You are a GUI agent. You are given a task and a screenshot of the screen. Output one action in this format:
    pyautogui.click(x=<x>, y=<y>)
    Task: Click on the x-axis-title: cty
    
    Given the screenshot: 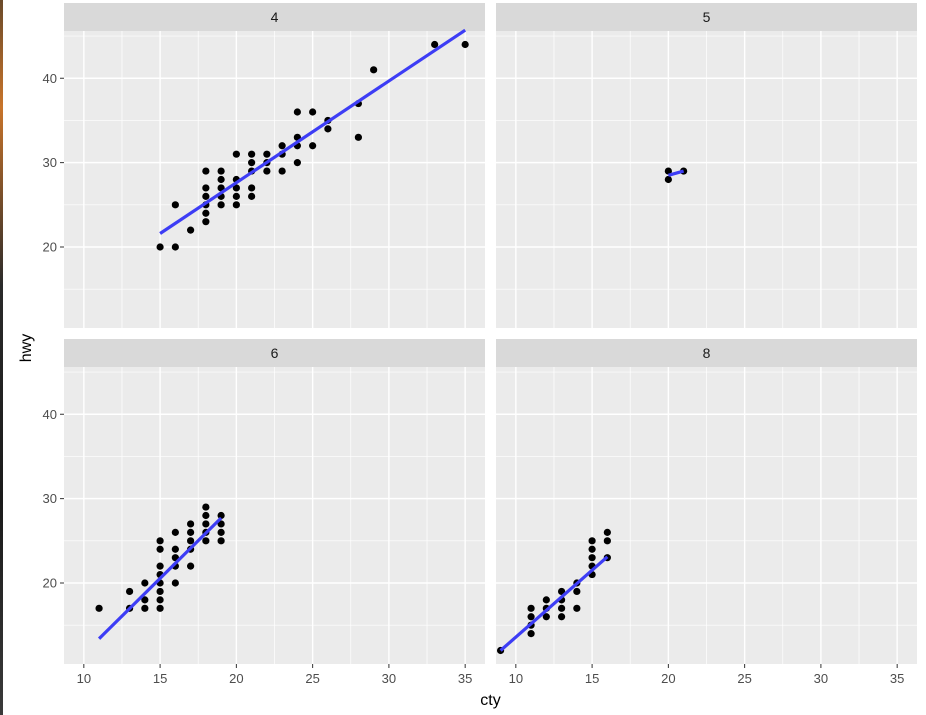 What is the action you would take?
    pyautogui.click(x=490, y=700)
    